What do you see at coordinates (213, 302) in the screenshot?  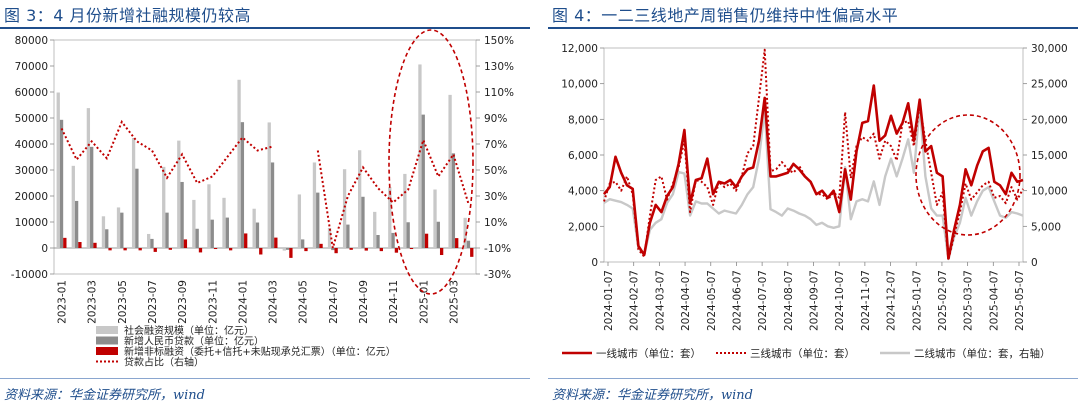 I see `x-tick-label: 2023-11` at bounding box center [213, 302].